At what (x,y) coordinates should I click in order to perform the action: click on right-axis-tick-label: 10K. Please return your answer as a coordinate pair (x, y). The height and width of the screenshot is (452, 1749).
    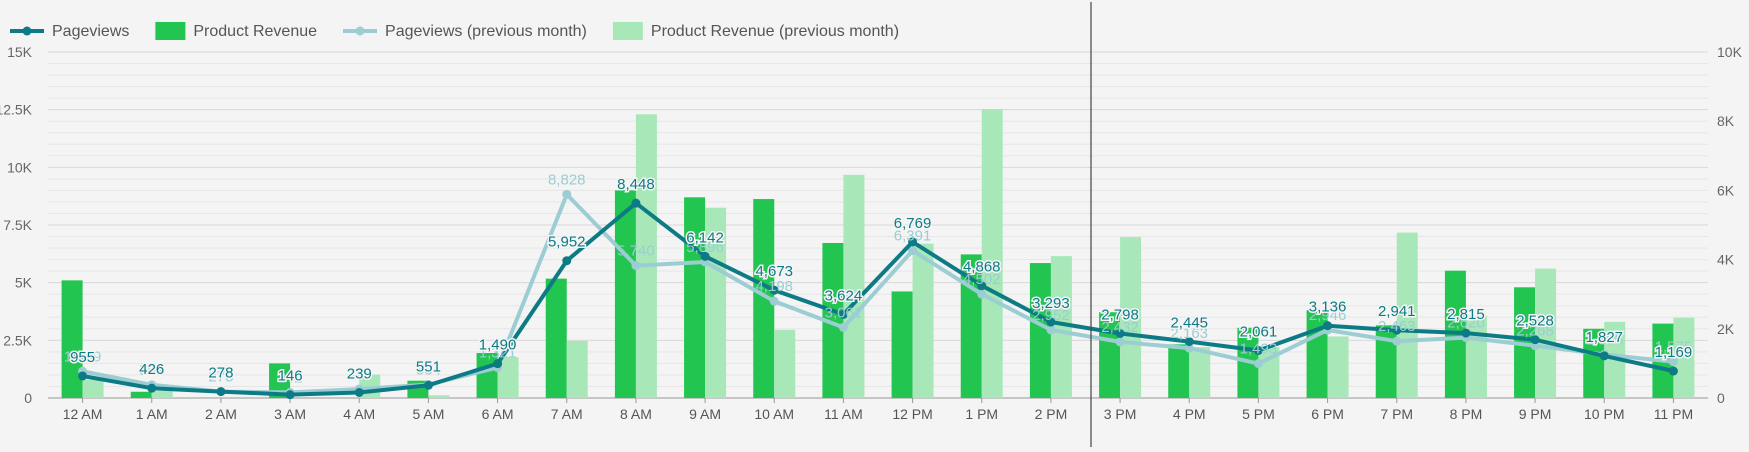
    Looking at the image, I should click on (1730, 52).